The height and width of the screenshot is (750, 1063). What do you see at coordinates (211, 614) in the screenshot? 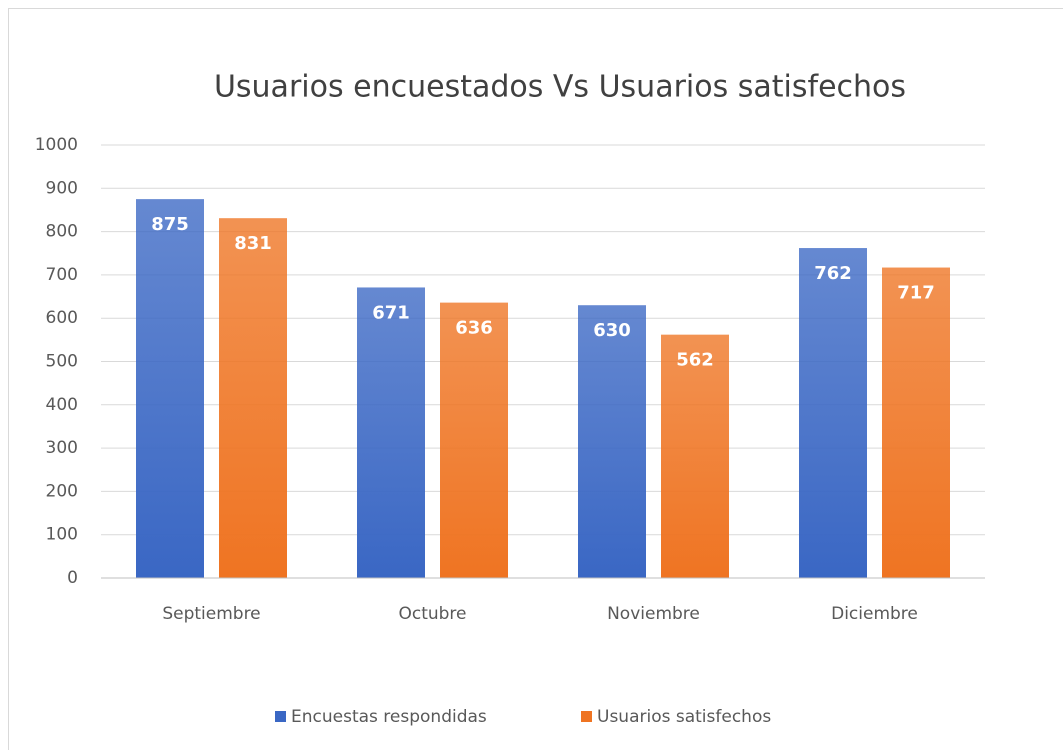
I see `x-tick-label: Septiembre` at bounding box center [211, 614].